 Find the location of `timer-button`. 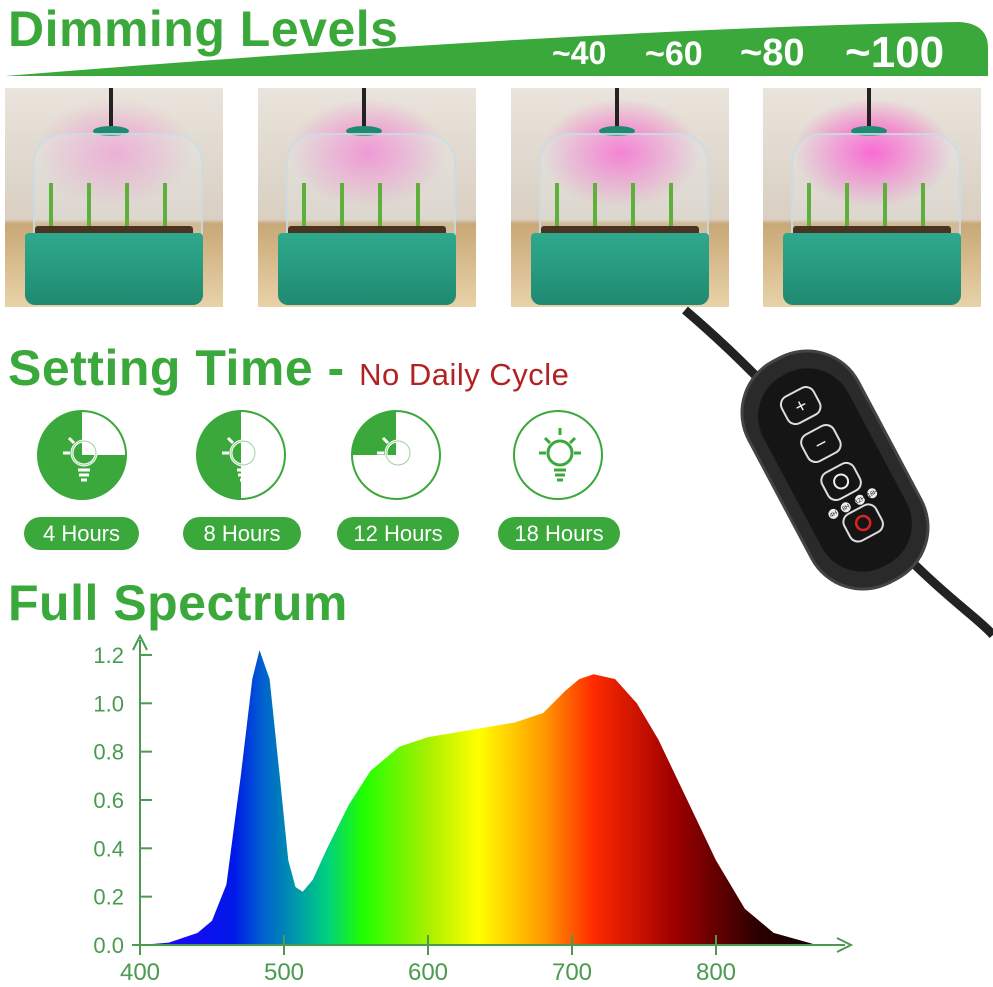

timer-button is located at coordinates (841, 481).